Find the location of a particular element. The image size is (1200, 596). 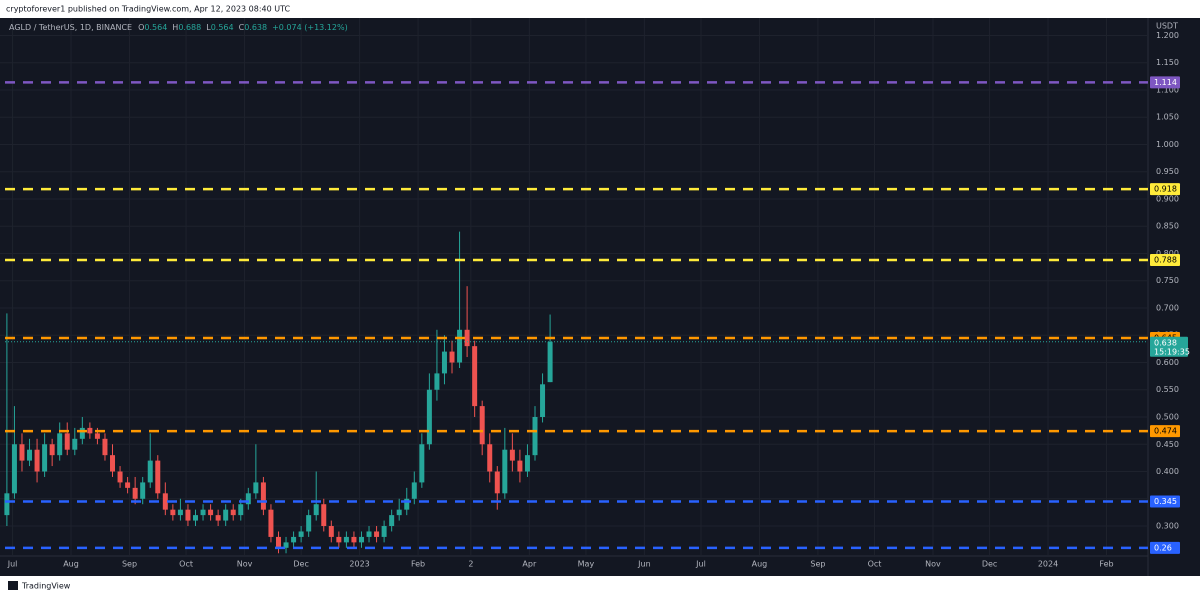

level-label: 0.345 is located at coordinates (1165, 501).